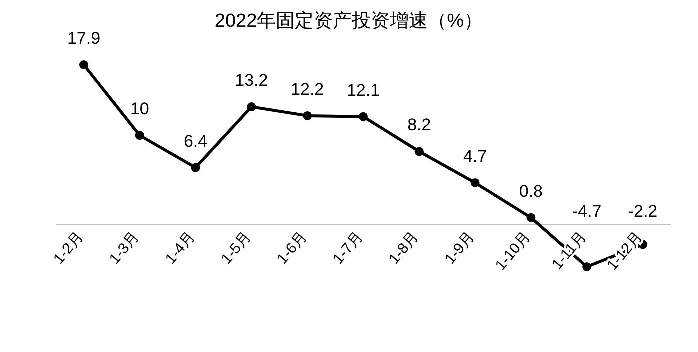 The image size is (698, 352). I want to click on data-label: -4.7, so click(587, 211).